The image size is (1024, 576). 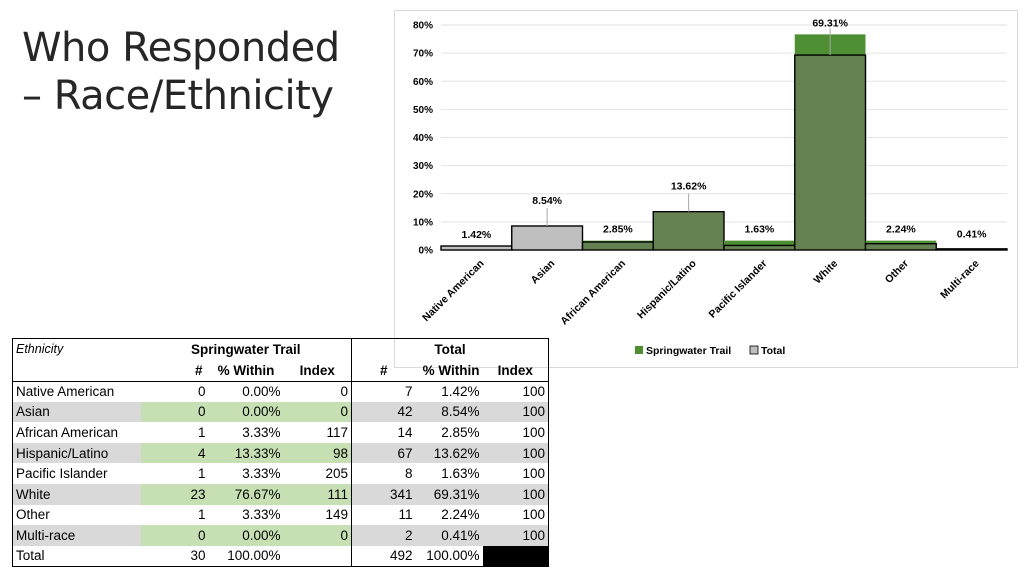 I want to click on table-row: Multi-race 0 0.00% 0 2 0.41% 100, so click(x=280, y=535).